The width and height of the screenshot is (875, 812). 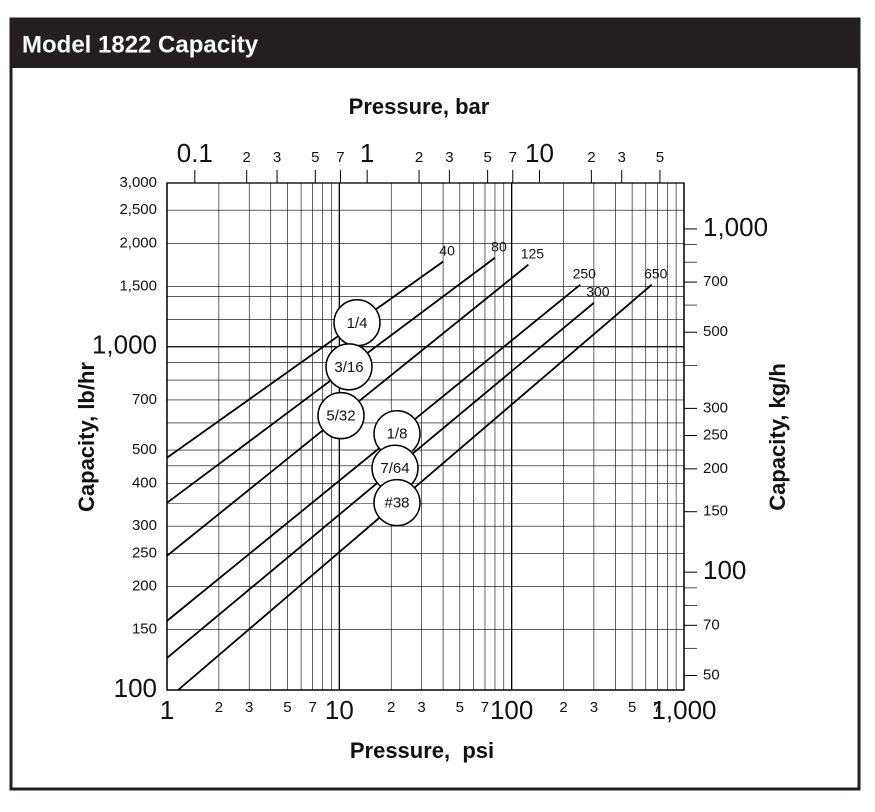 I want to click on y-tick-label: 1,000, so click(x=124, y=345).